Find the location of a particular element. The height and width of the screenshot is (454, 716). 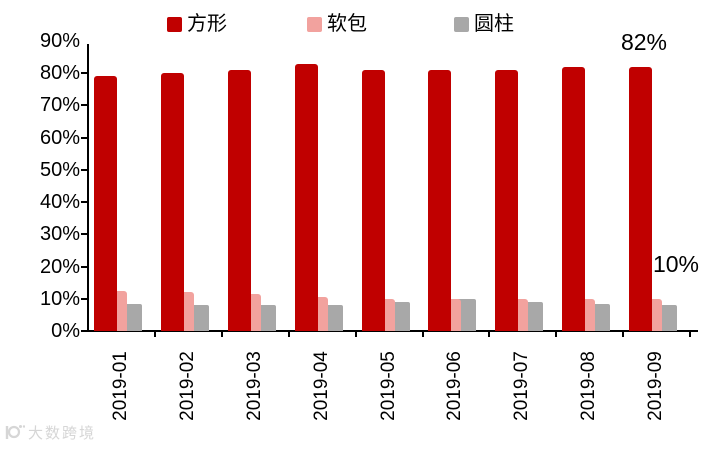

legend-item-ruanbao: 软包 is located at coordinates (337, 24).